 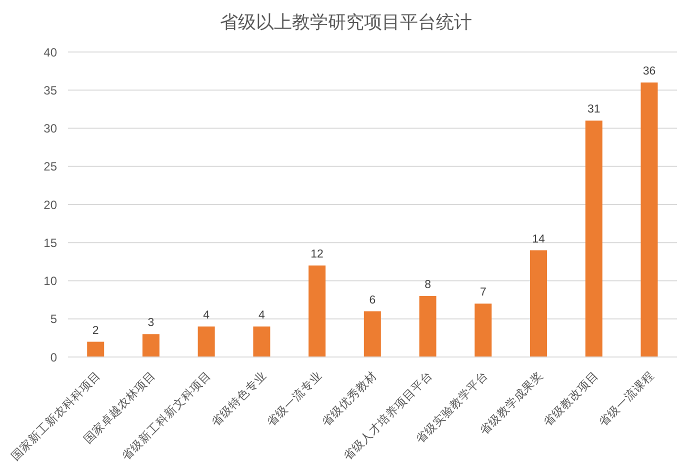 What do you see at coordinates (346, 22) in the screenshot?
I see `chart-title: 省级以上教学研究项目平台统计` at bounding box center [346, 22].